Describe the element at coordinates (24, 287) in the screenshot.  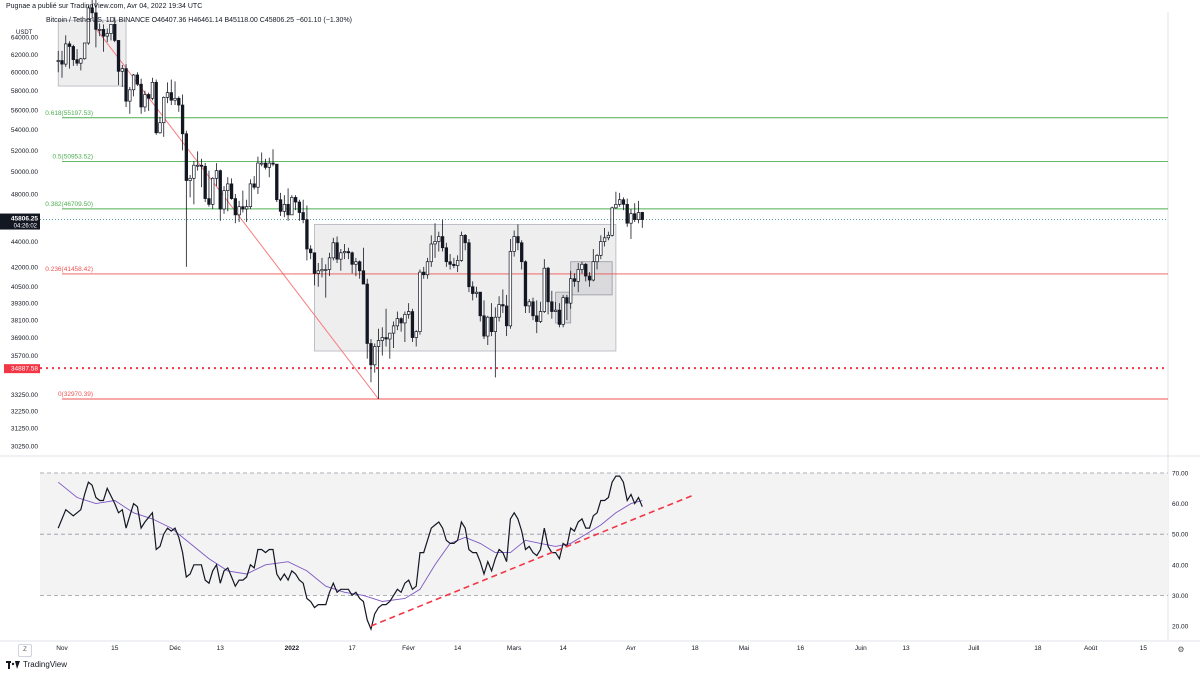
I see `price-tick-label: 40500.00` at that location.